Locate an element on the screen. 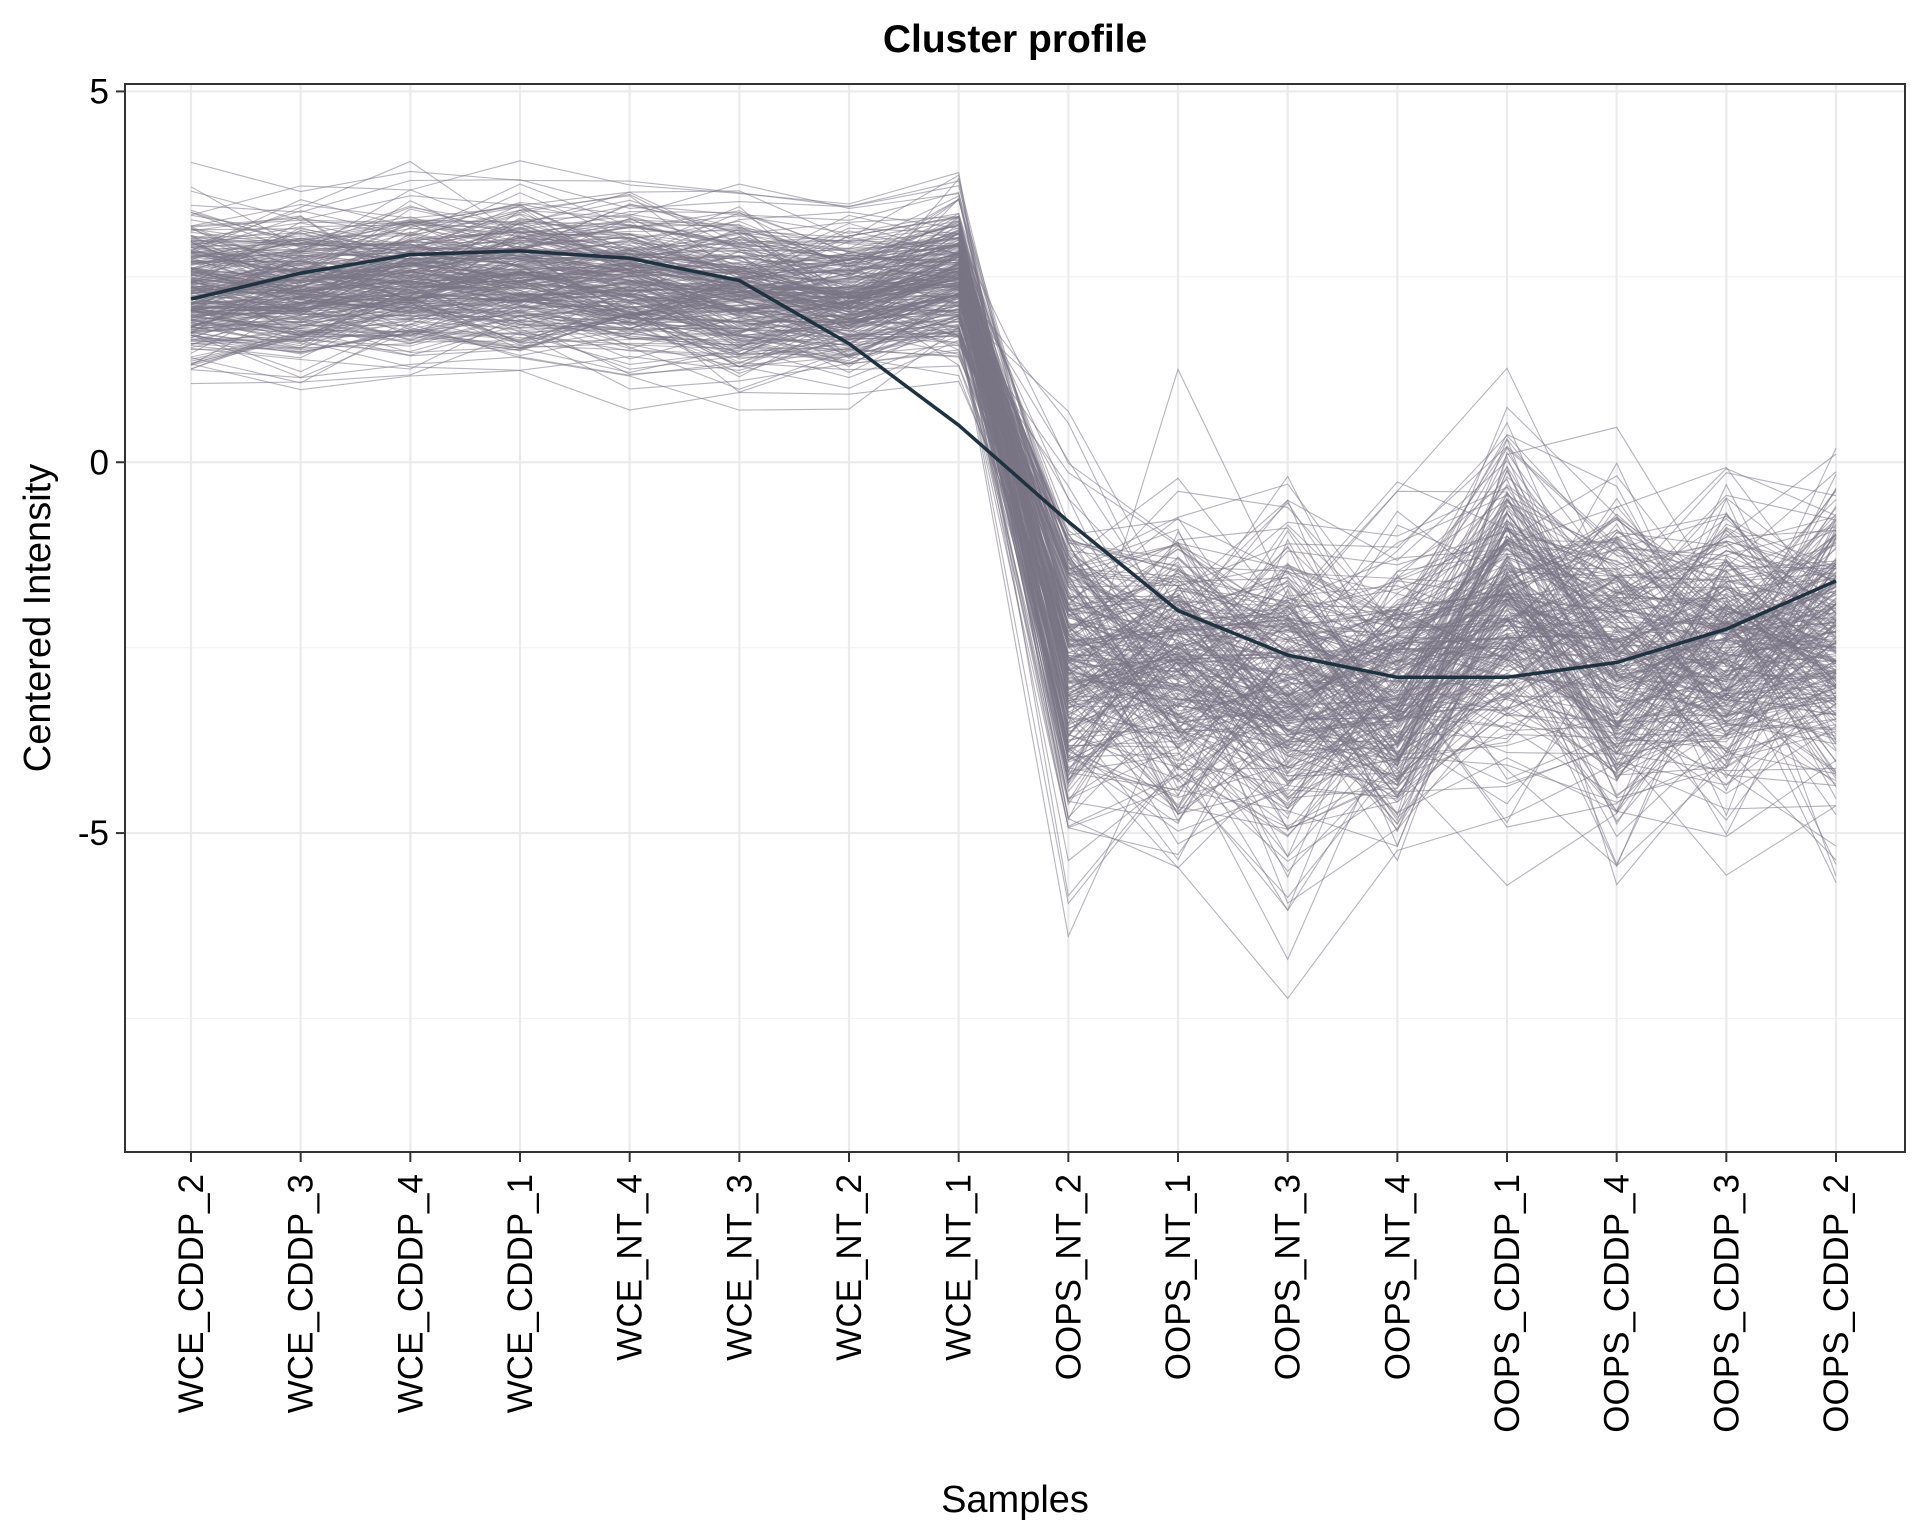  x-tick-label: WCE_CDDP_4 is located at coordinates (410, 1293).